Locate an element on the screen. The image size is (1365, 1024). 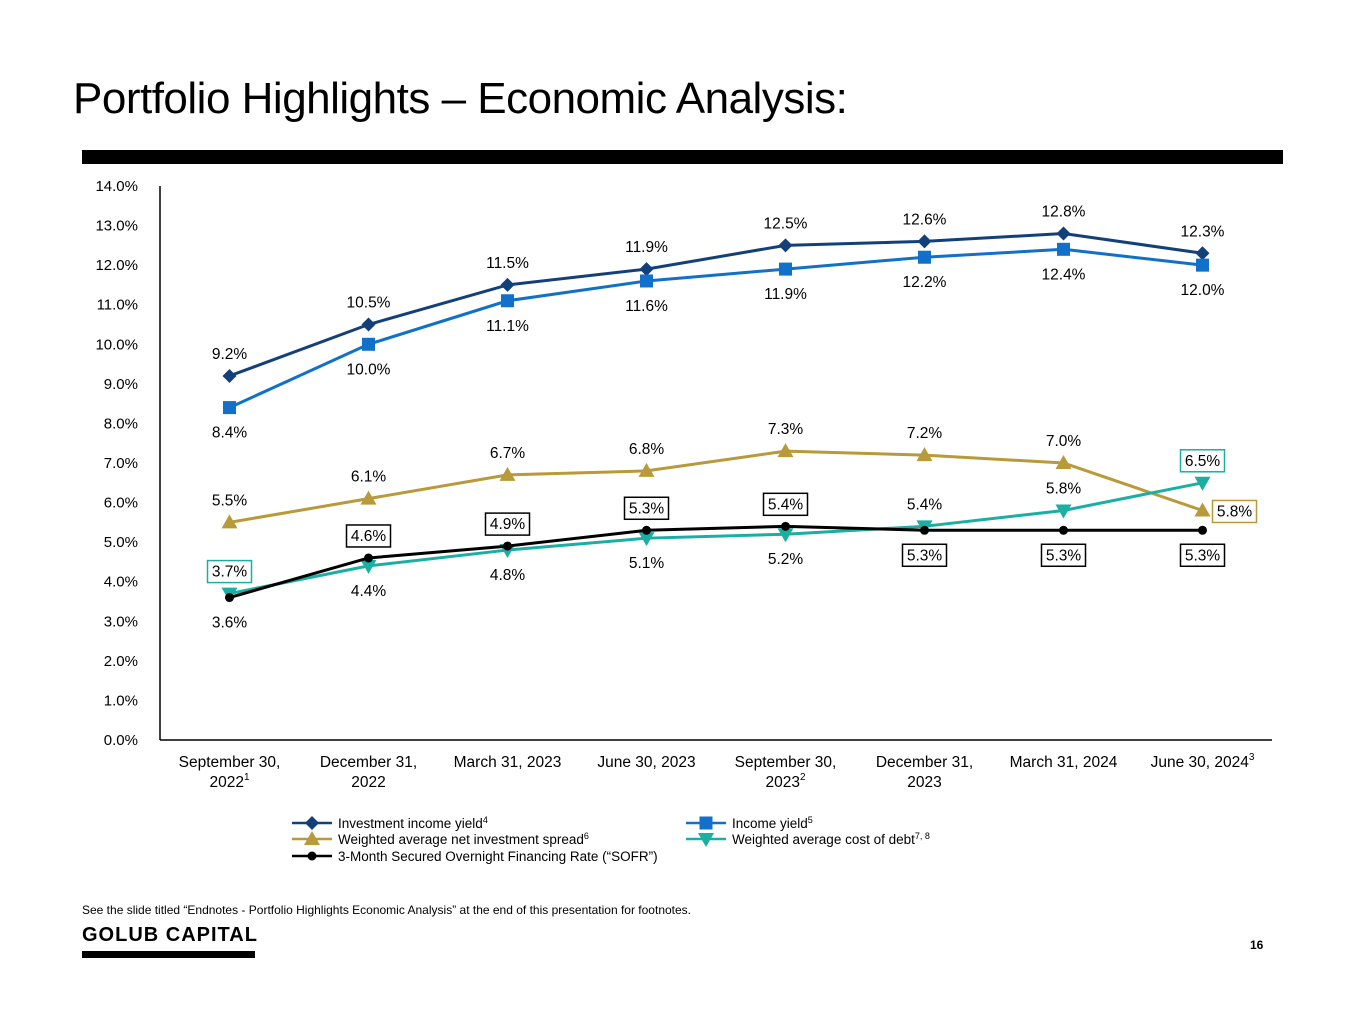
data-label: 12.4% is located at coordinates (1064, 274).